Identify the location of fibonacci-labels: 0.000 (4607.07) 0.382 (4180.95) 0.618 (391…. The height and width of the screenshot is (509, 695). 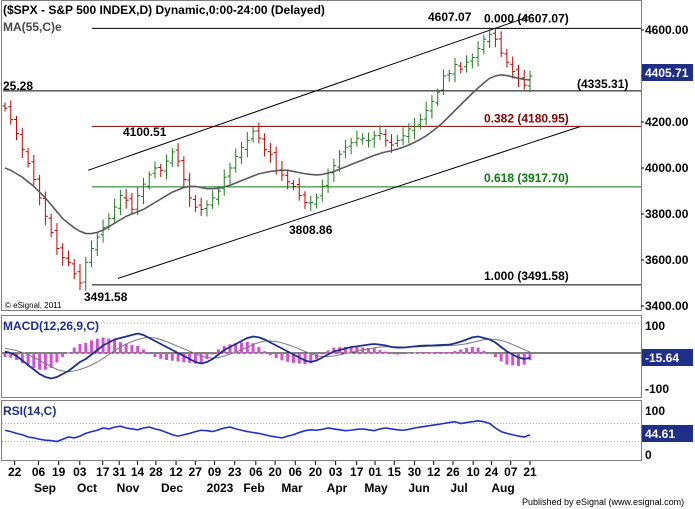
(526, 147).